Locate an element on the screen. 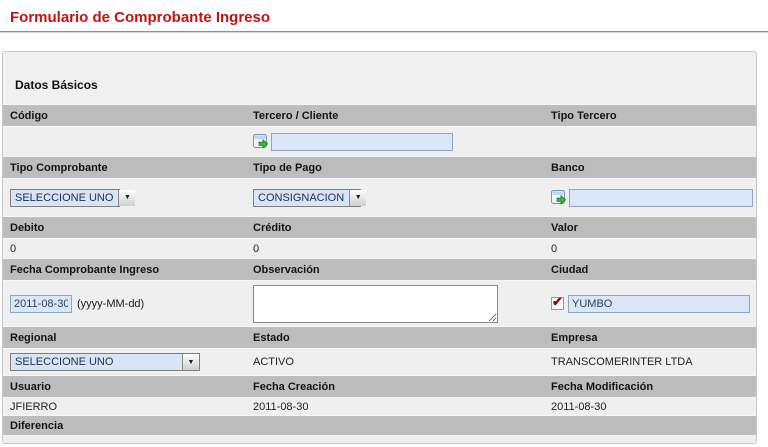 The width and height of the screenshot is (768, 447). field-label-usuario: Usuario is located at coordinates (30, 386).